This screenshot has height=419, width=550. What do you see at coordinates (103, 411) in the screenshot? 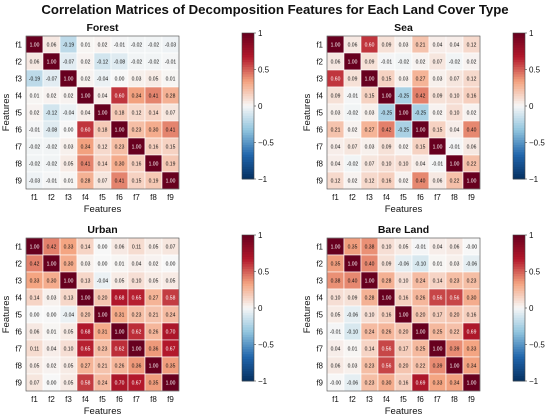
I see `x-axis-label: Features` at bounding box center [103, 411].